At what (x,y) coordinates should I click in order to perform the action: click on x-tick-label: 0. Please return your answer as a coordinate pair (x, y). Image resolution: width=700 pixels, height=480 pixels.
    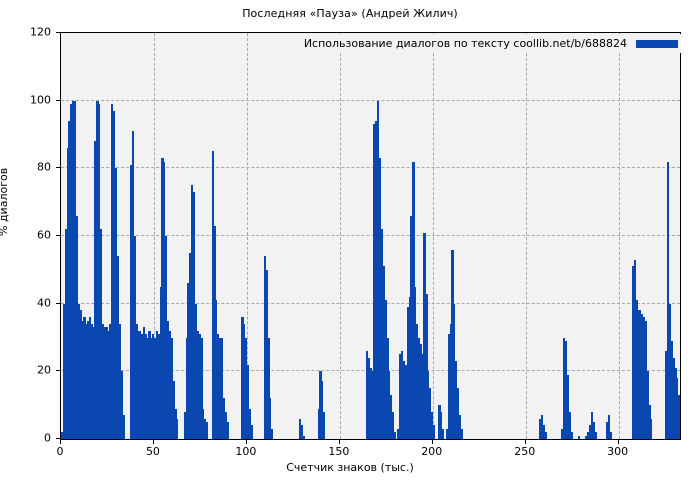
    Looking at the image, I should click on (60, 451).